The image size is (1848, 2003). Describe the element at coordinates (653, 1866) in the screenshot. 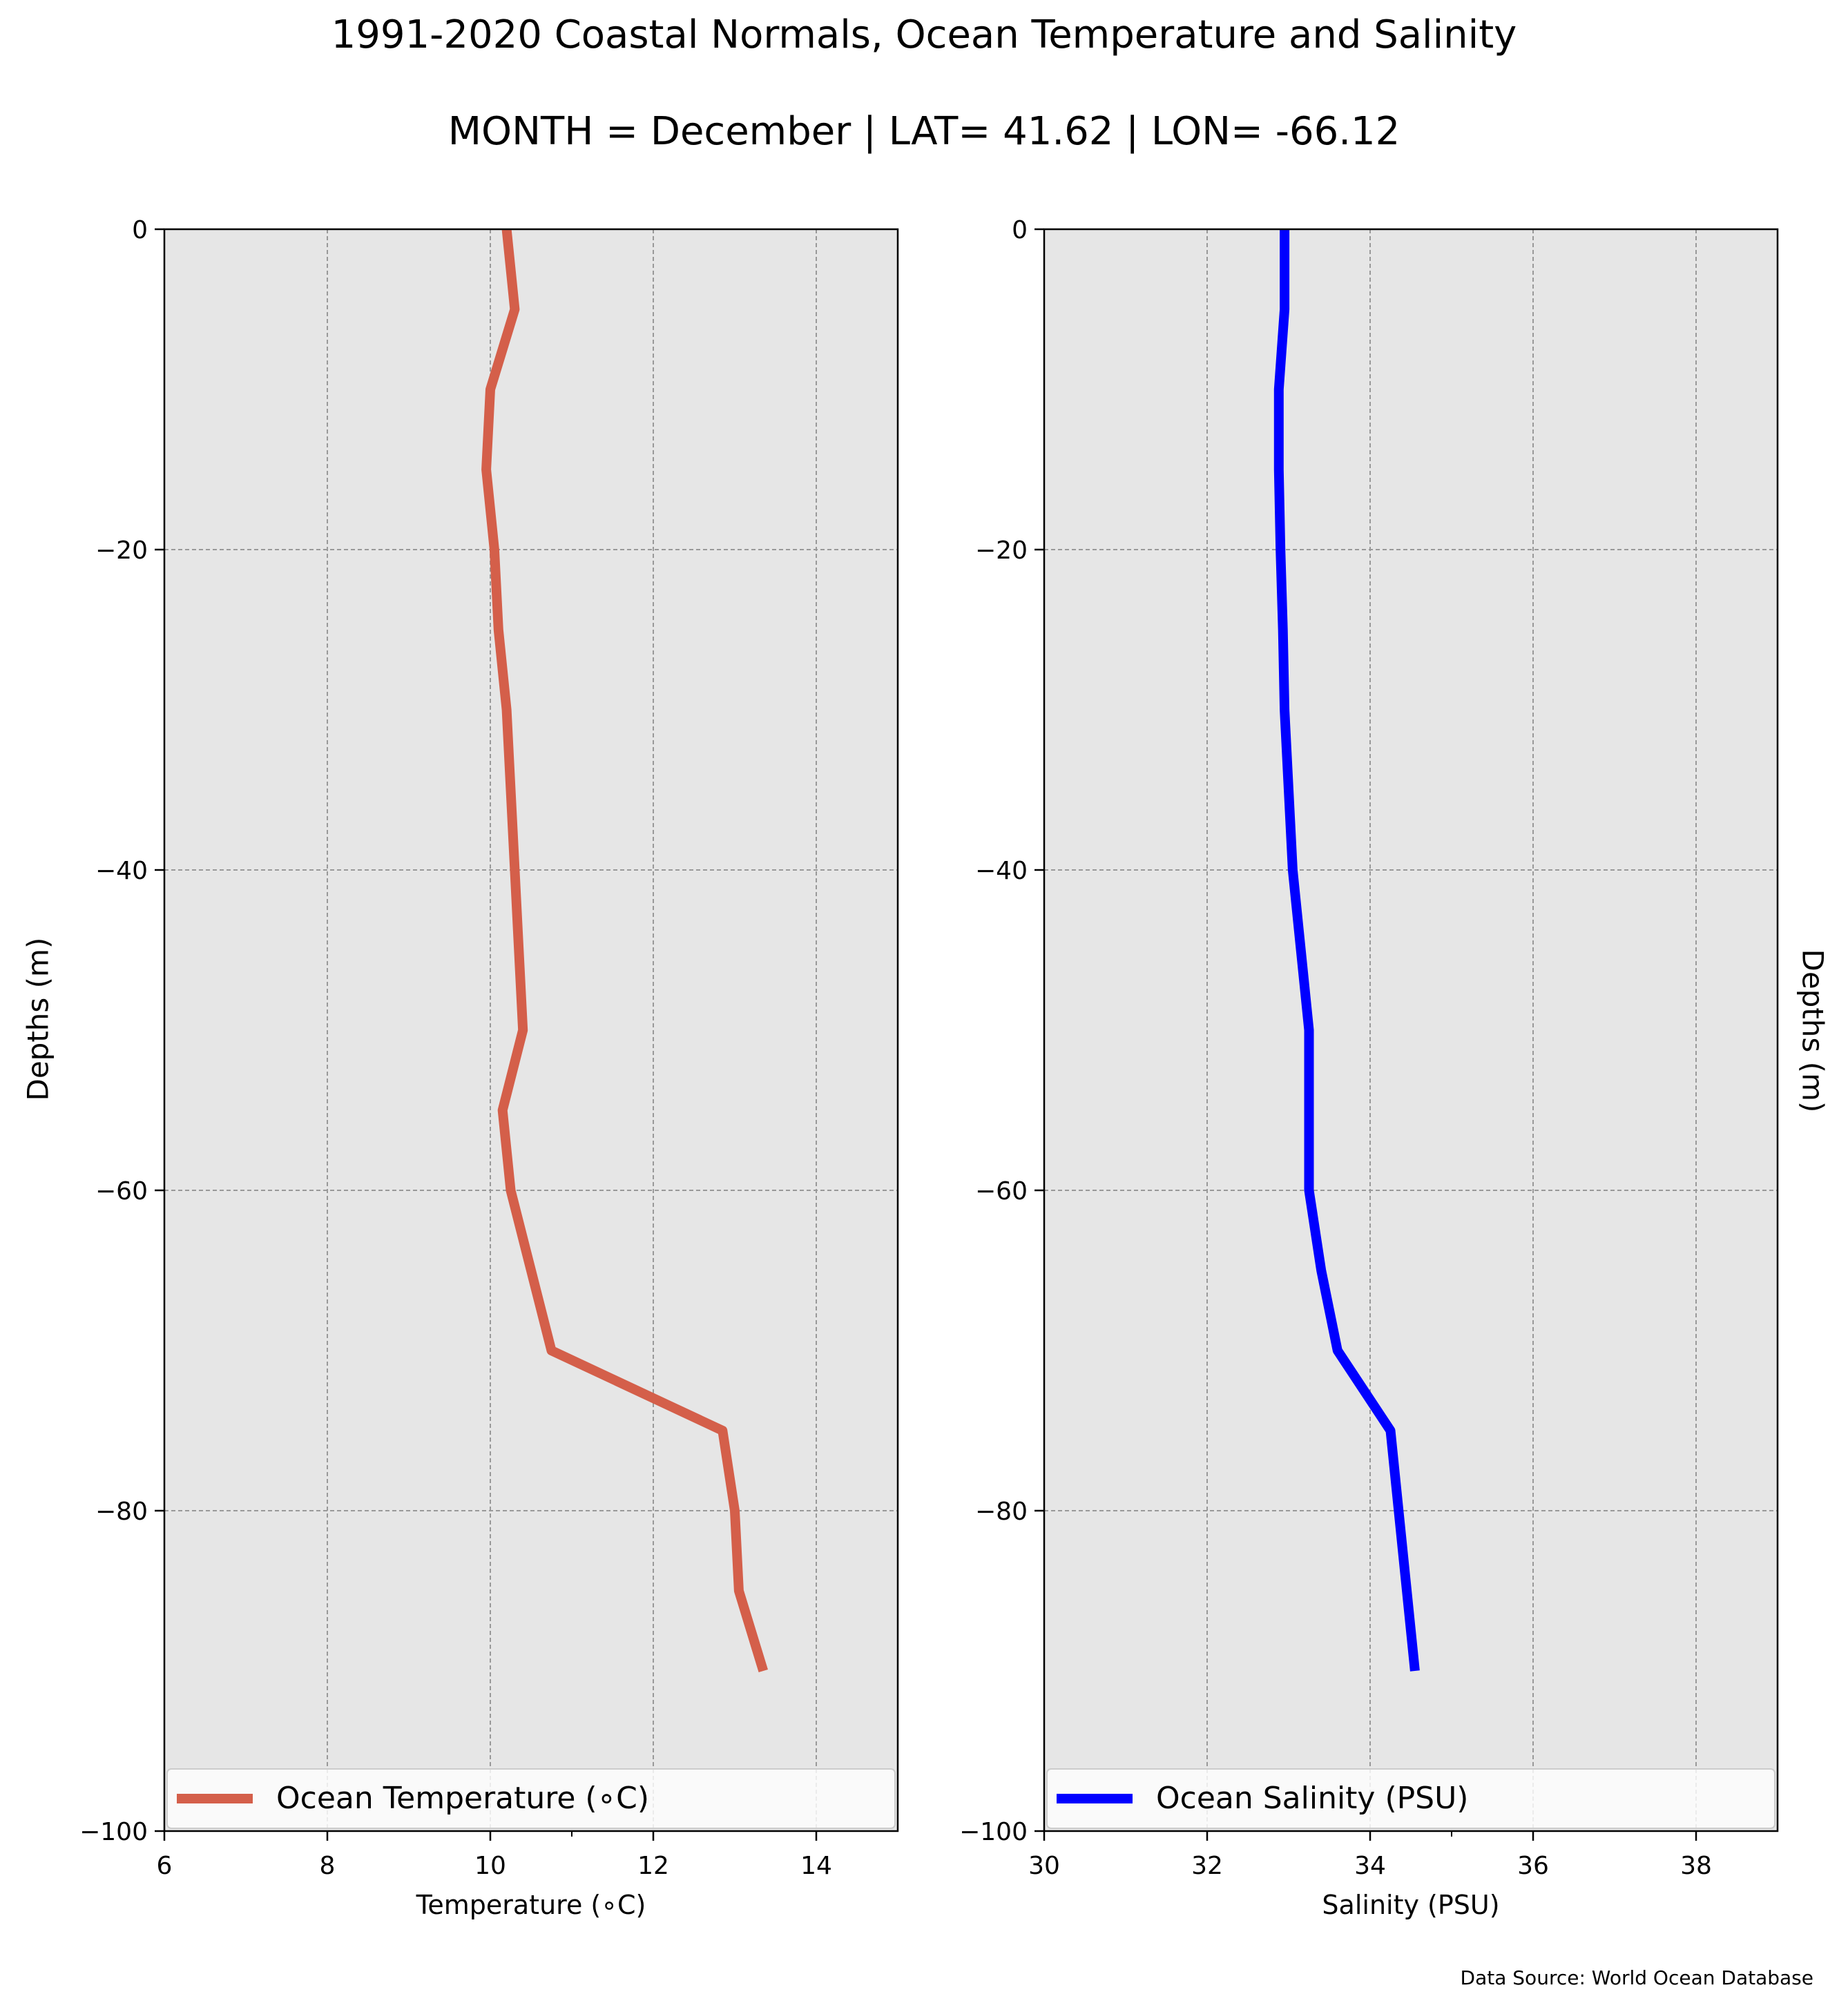

I see `x-tick-label: 12` at that location.